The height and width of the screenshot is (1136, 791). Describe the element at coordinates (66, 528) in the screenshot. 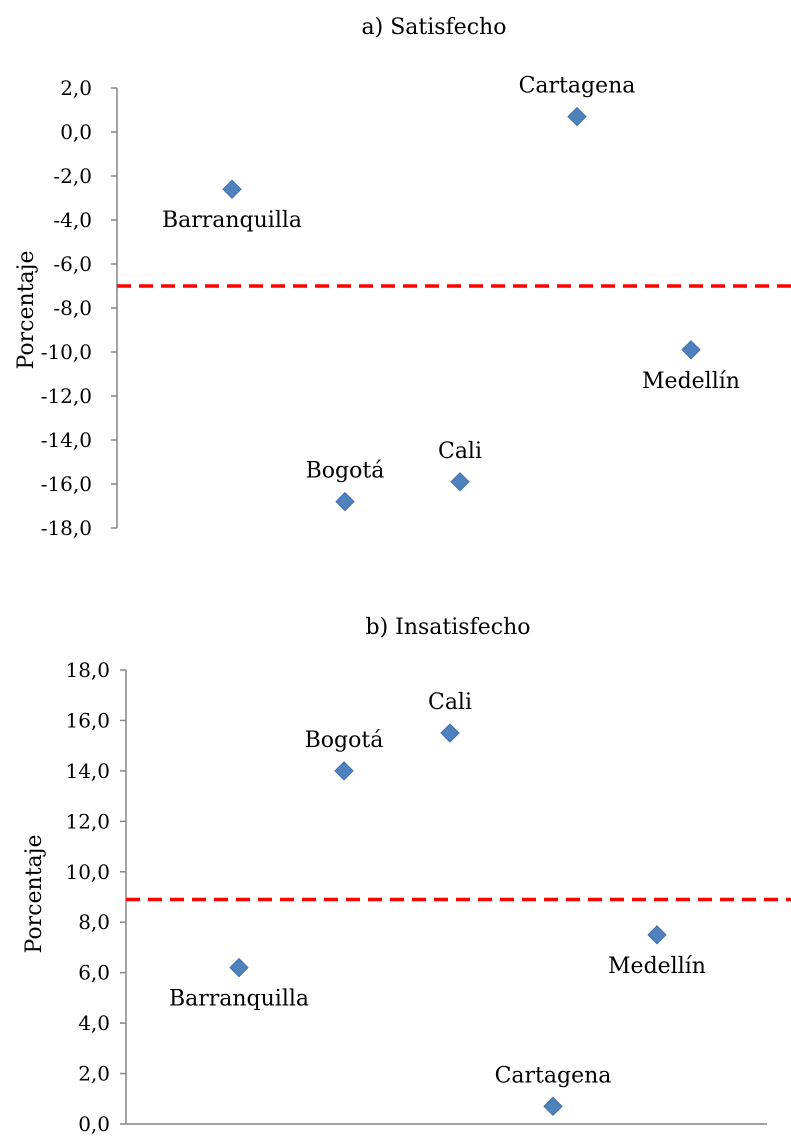

I see `y-tick-label: -18,0` at that location.